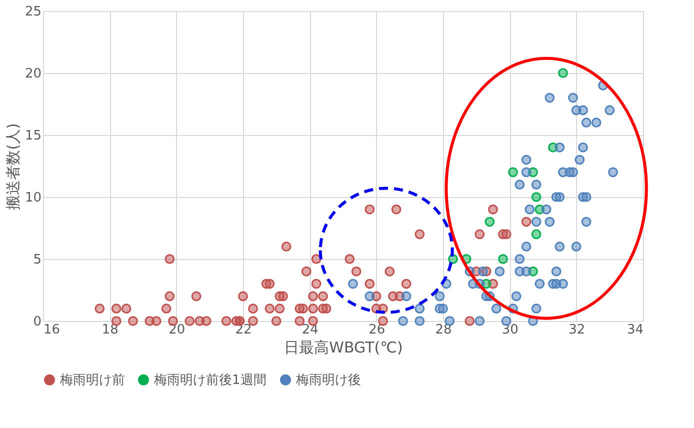 The image size is (694, 428). Describe the element at coordinates (343, 347) in the screenshot. I see `x-axis-title: 日最高WBGT(℃)` at that location.